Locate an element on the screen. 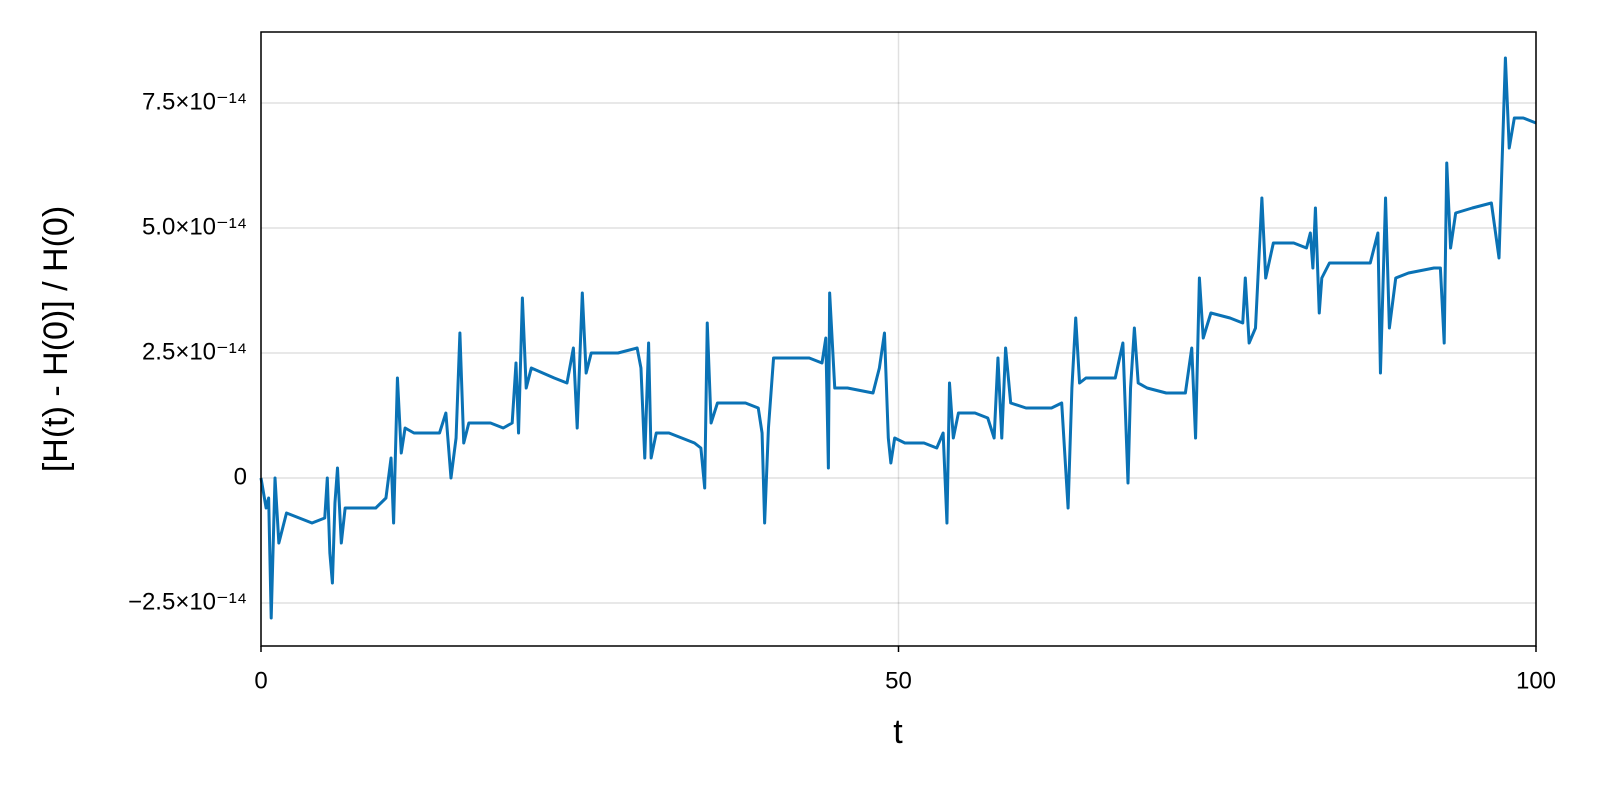 This screenshot has height=800, width=1600. y-tick-label: 7.5×10⁻¹⁴ is located at coordinates (194, 101).